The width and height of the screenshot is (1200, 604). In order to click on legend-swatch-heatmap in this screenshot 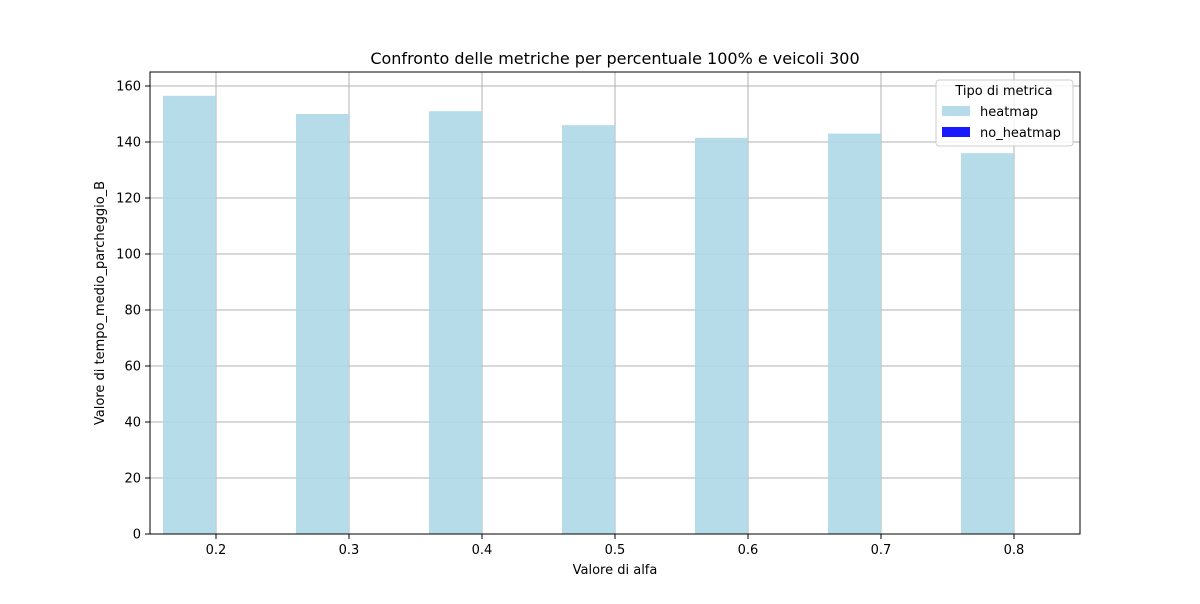, I will do `click(956, 111)`.